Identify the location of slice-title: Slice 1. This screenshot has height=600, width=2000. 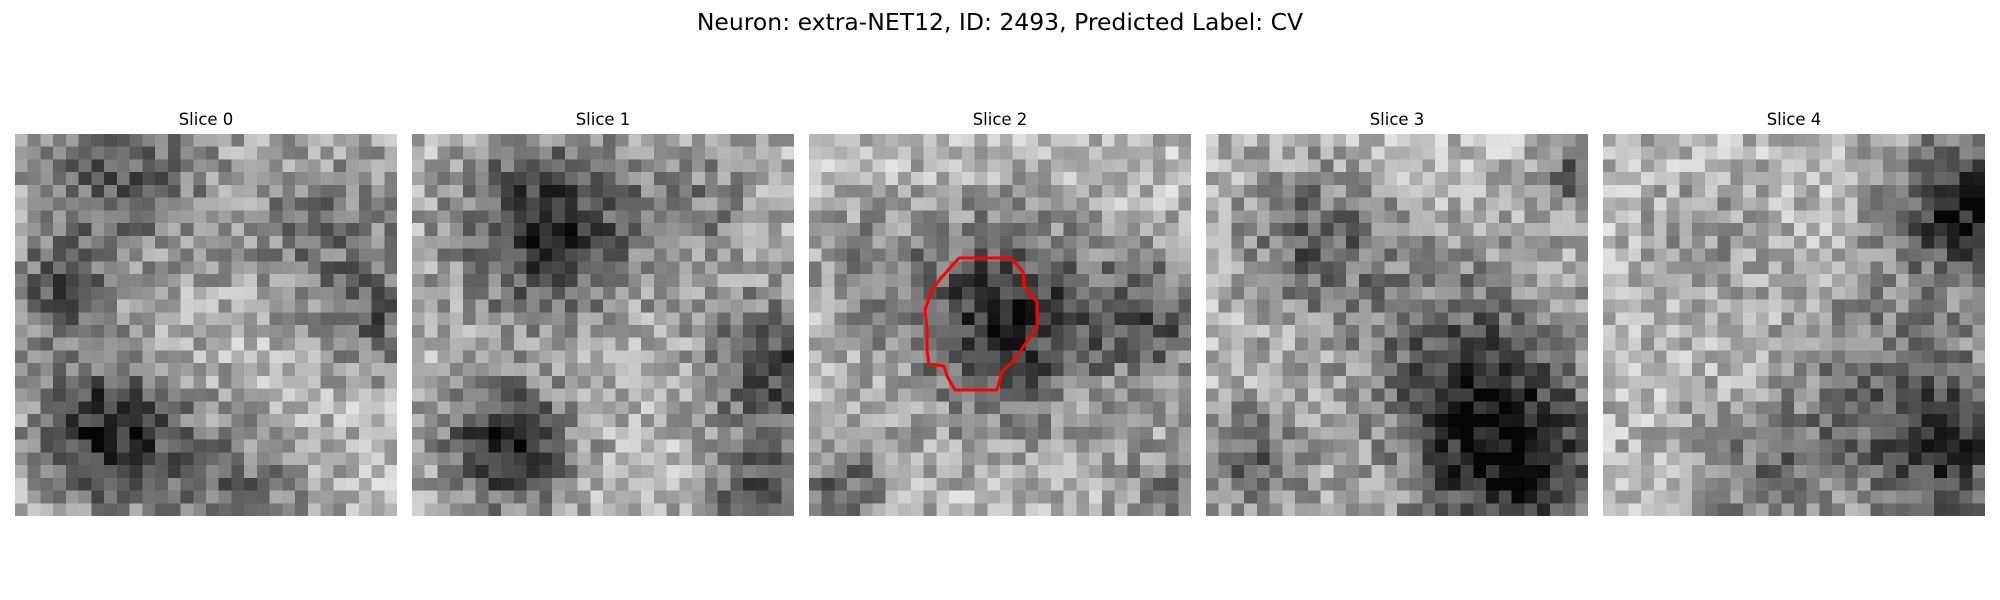
(603, 119).